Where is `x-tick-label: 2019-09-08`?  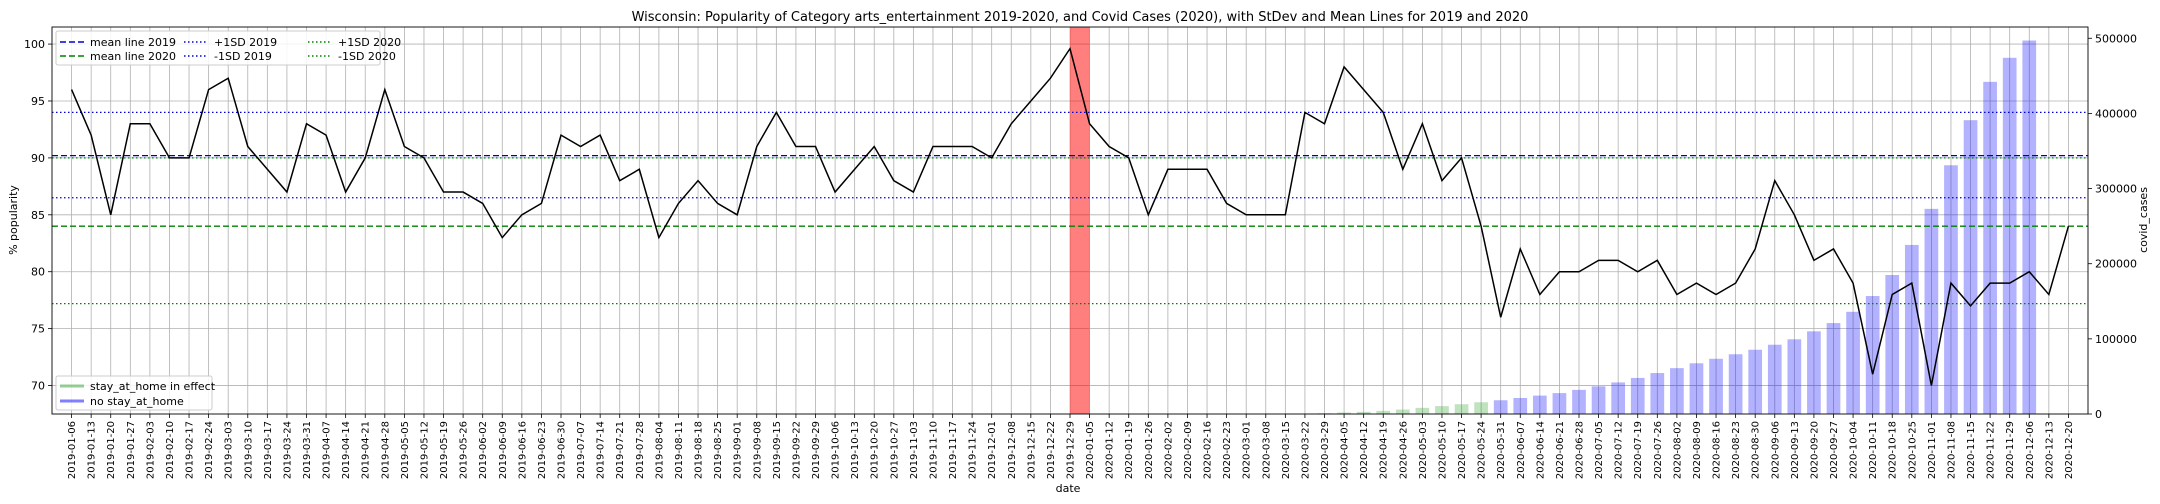
x-tick-label: 2019-09-08 is located at coordinates (757, 450).